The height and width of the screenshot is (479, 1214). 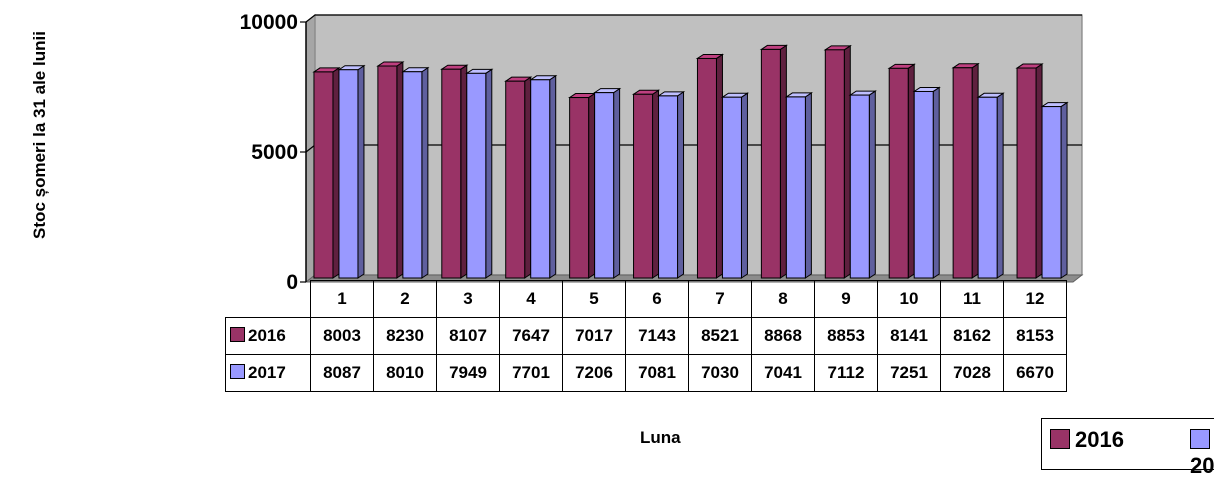 What do you see at coordinates (342, 336) in the screenshot?
I see `table-value-cell: 8003` at bounding box center [342, 336].